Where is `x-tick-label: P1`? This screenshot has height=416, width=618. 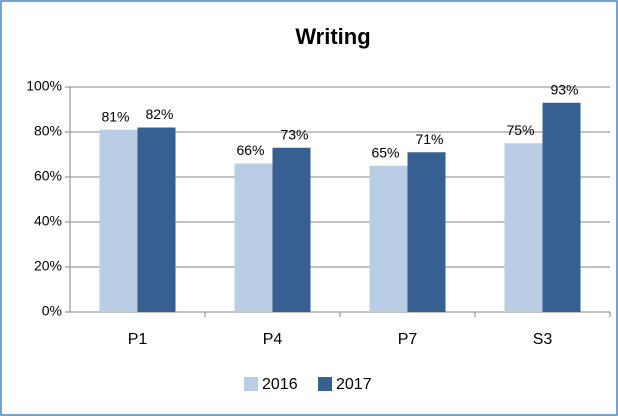 x-tick-label: P1 is located at coordinates (138, 339).